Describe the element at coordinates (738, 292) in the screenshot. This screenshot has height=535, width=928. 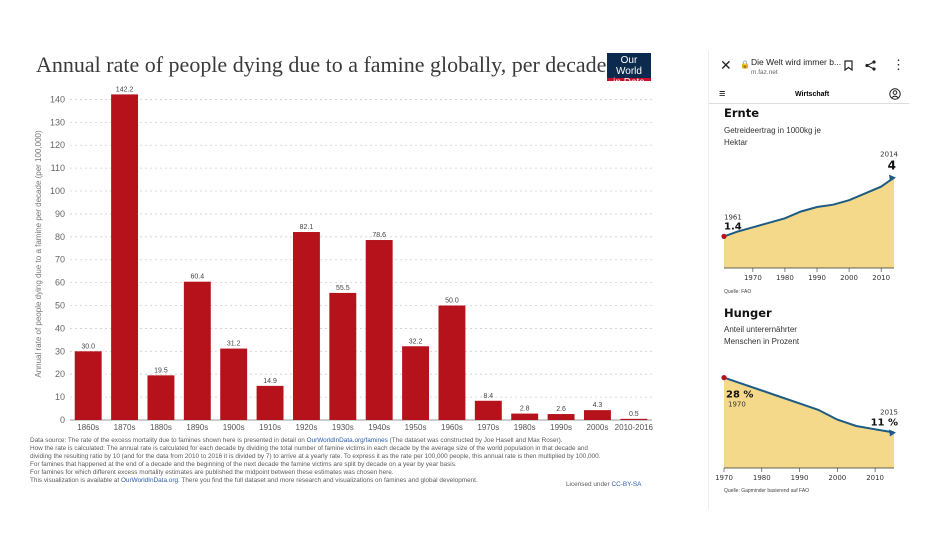
I see `ernte-source: Quelle: FAO` at that location.